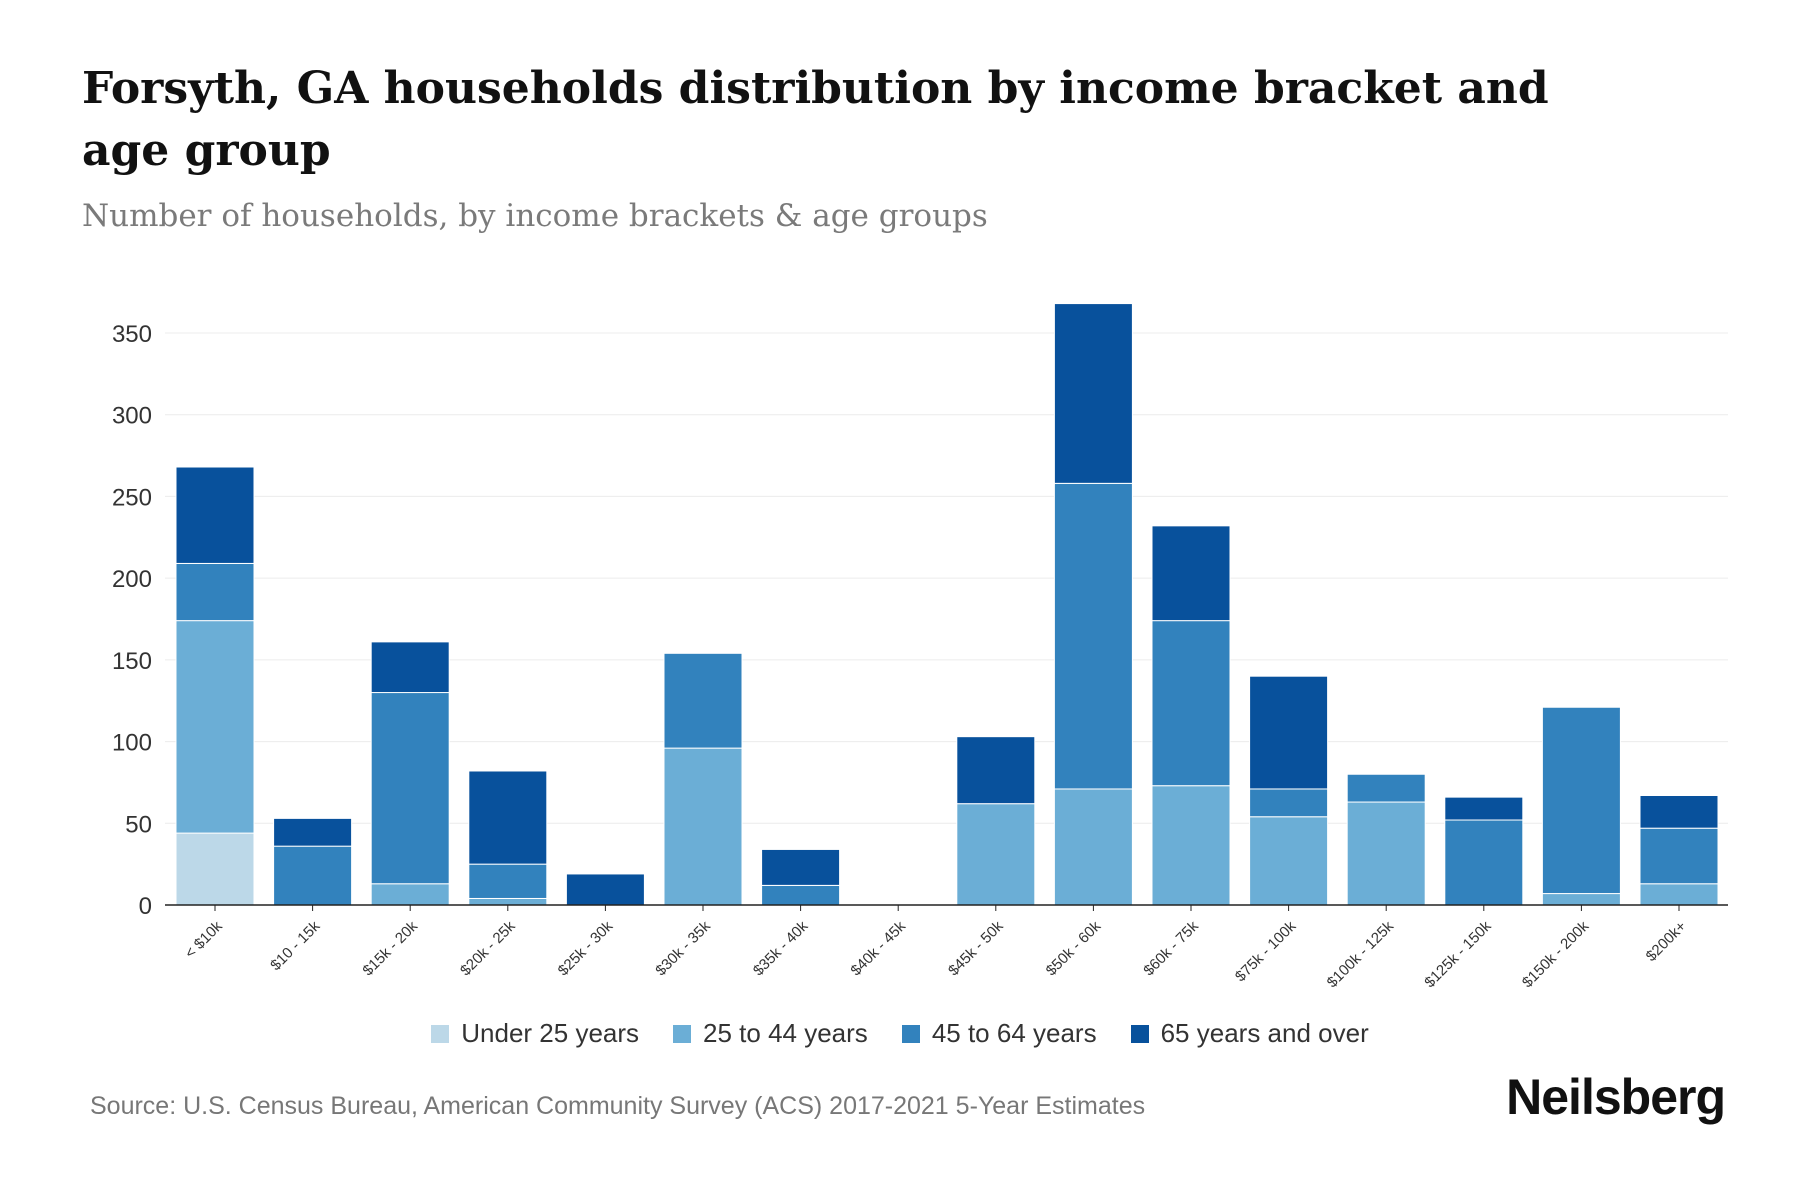 Image resolution: width=1800 pixels, height=1200 pixels. I want to click on y-tick-label: 300, so click(132, 416).